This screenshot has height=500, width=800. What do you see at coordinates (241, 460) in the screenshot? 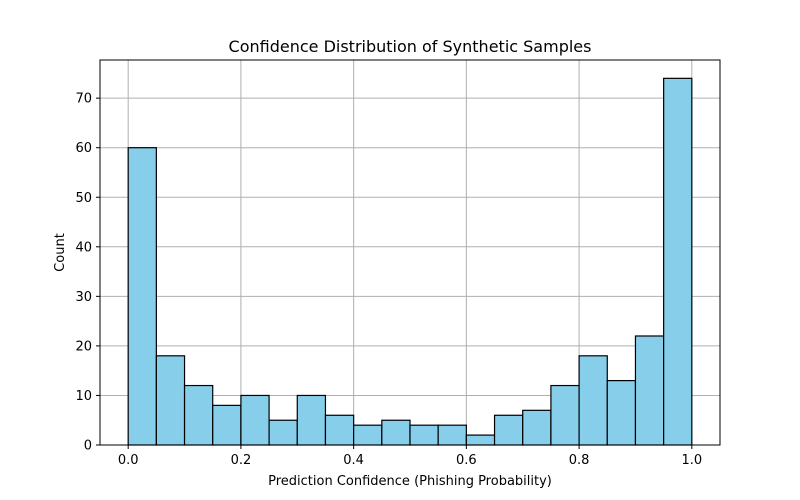
I see `x-tick-label: 0.2` at bounding box center [241, 460].